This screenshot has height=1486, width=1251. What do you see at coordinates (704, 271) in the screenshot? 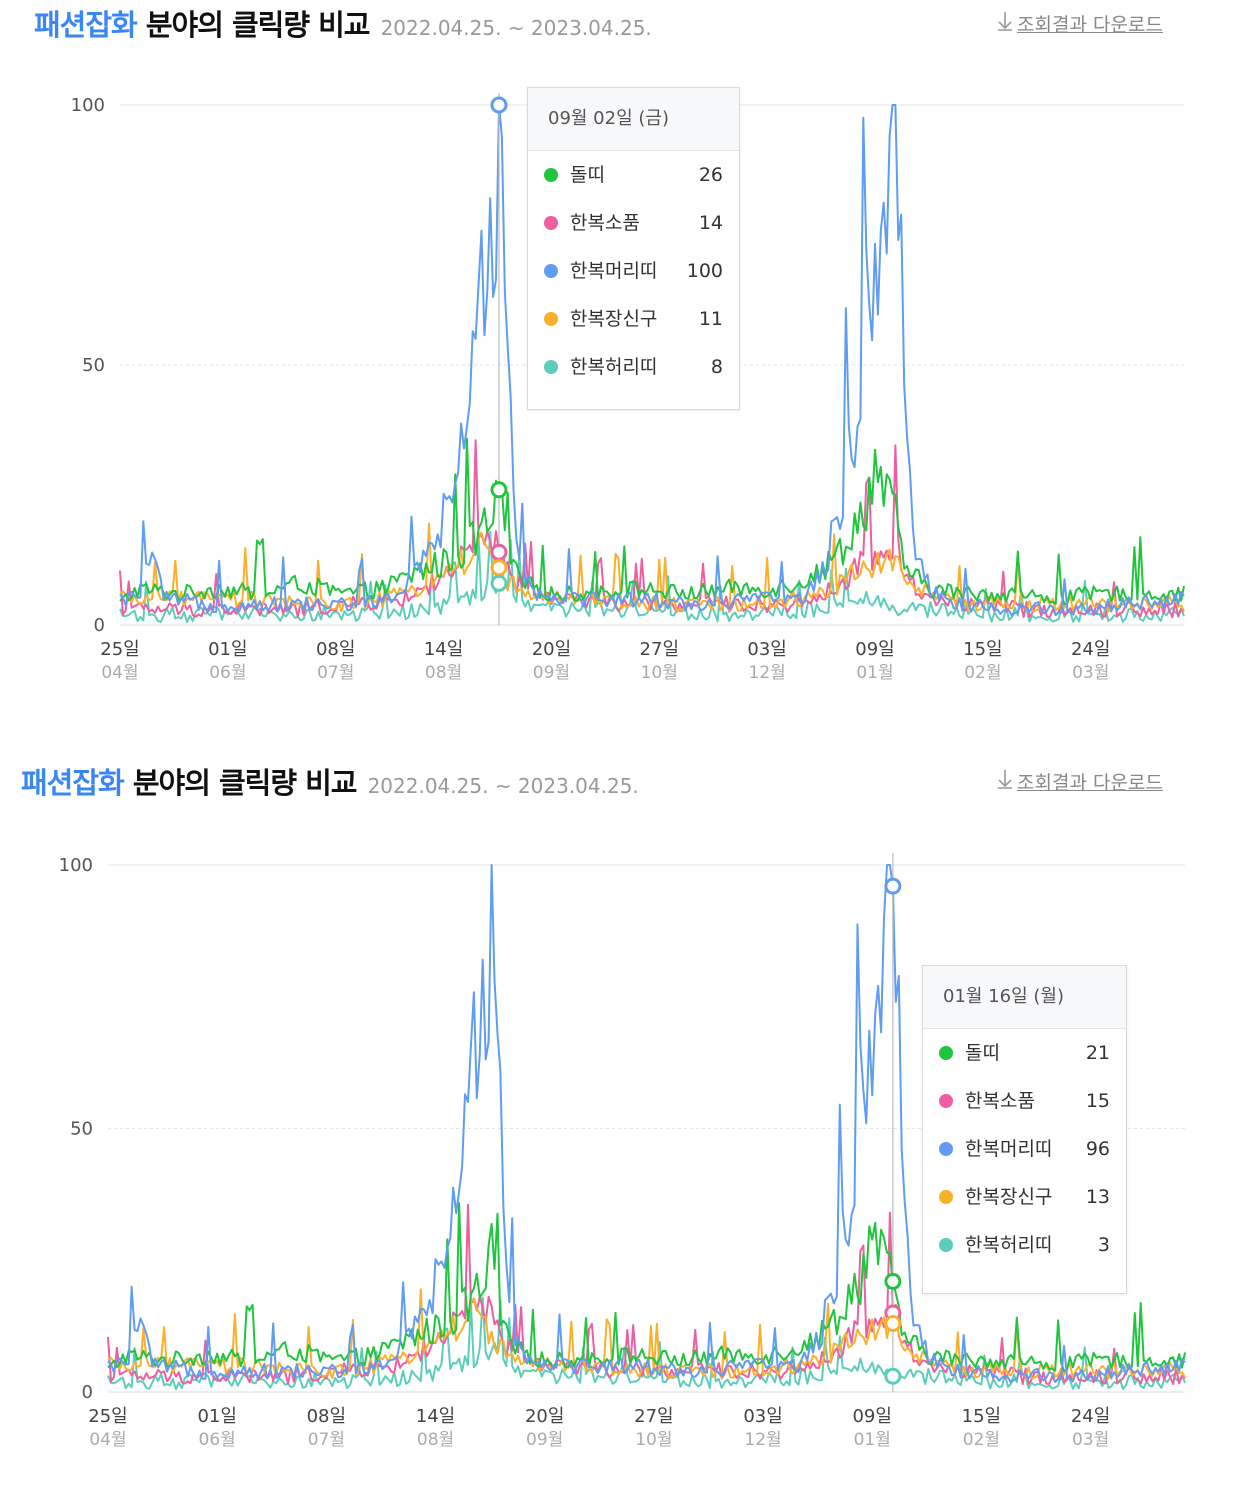
I see `tooltip-series-value: 100` at bounding box center [704, 271].